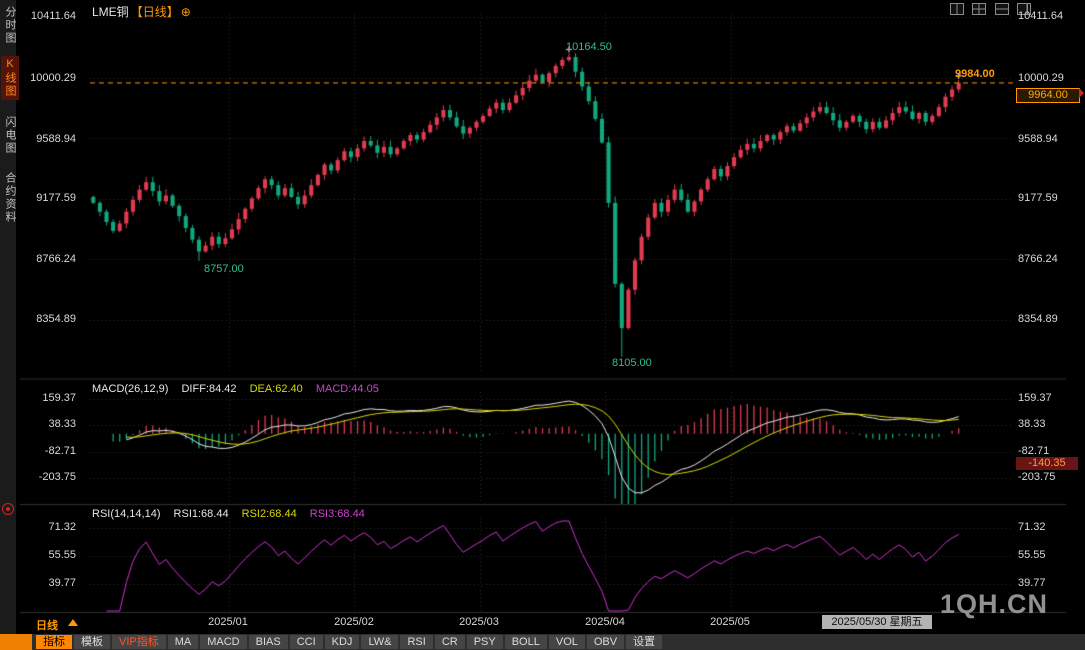  What do you see at coordinates (605, 642) in the screenshot?
I see `tab-obv: OBV` at bounding box center [605, 642].